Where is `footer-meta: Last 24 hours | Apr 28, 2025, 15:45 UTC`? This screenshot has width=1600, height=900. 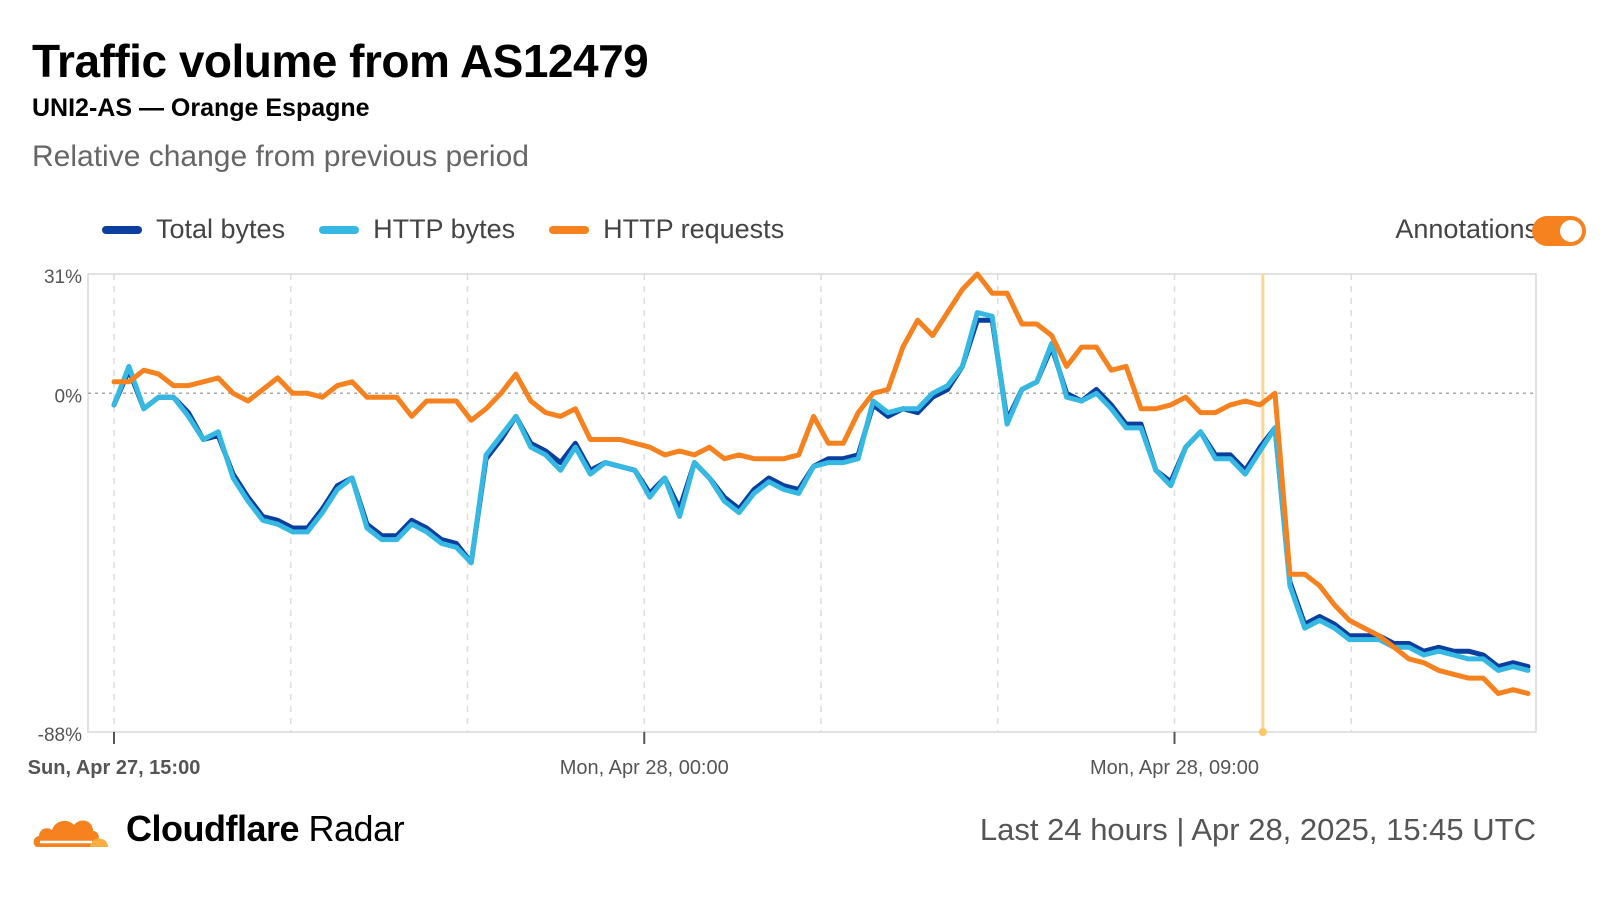
footer-meta: Last 24 hours | Apr 28, 2025, 15:45 UTC is located at coordinates (1258, 830).